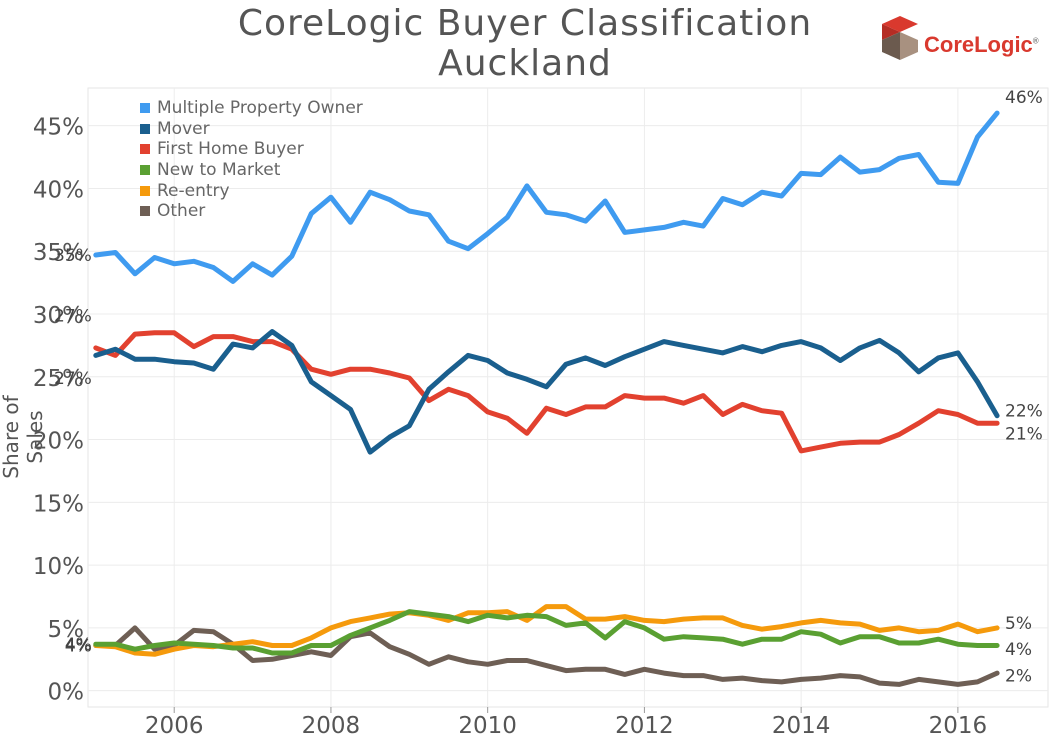 The height and width of the screenshot is (739, 1050). Describe the element at coordinates (183, 128) in the screenshot. I see `legend-label: Mover` at that location.